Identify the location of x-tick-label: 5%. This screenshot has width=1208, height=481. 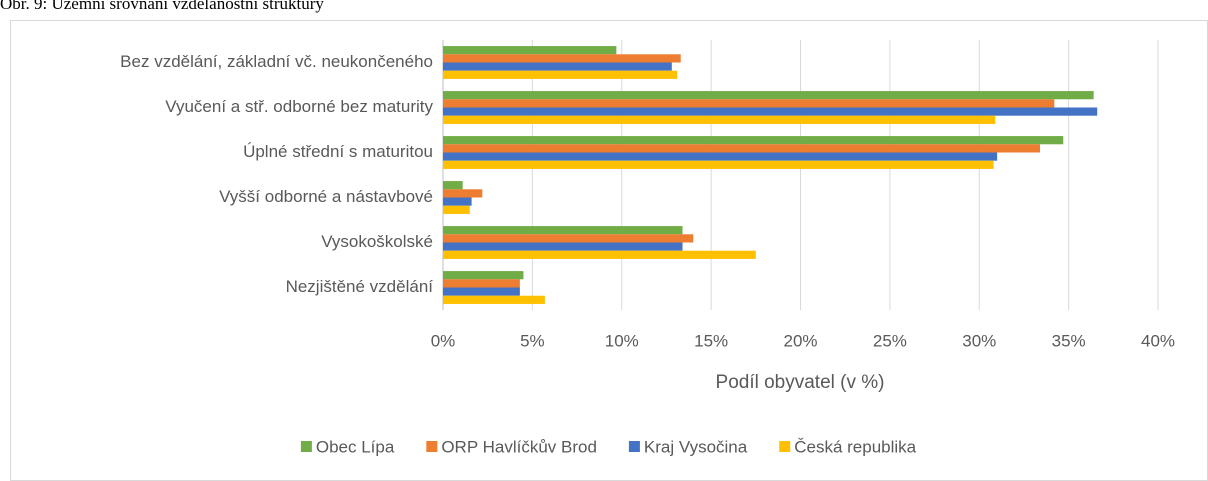
(532, 340).